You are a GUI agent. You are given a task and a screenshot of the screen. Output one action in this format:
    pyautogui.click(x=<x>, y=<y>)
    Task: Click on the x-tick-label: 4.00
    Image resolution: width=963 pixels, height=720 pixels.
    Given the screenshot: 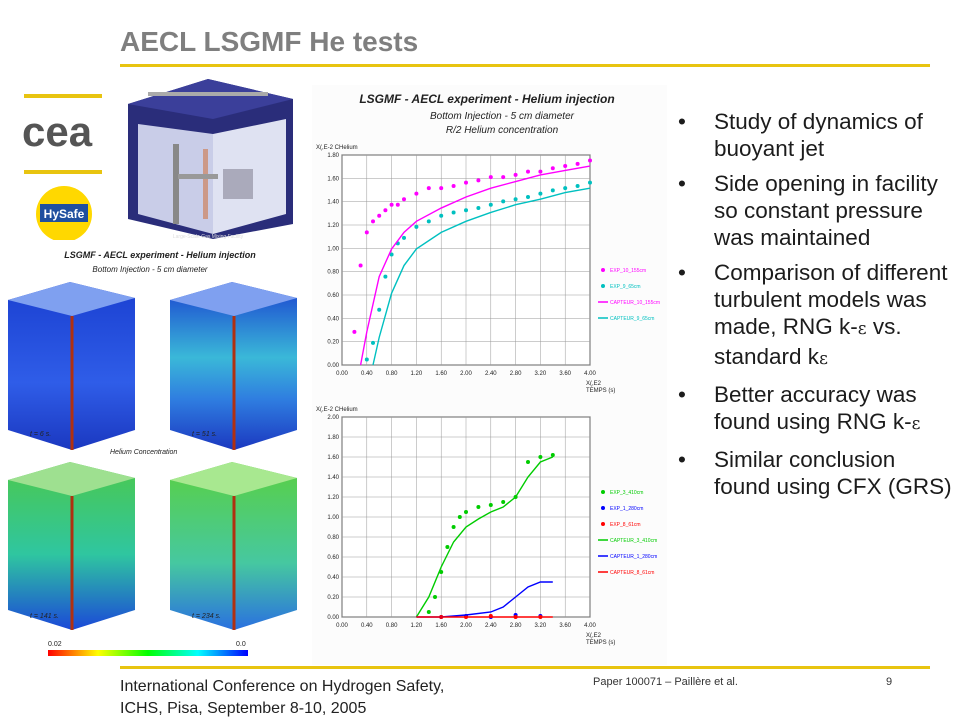 What is the action you would take?
    pyautogui.click(x=590, y=626)
    